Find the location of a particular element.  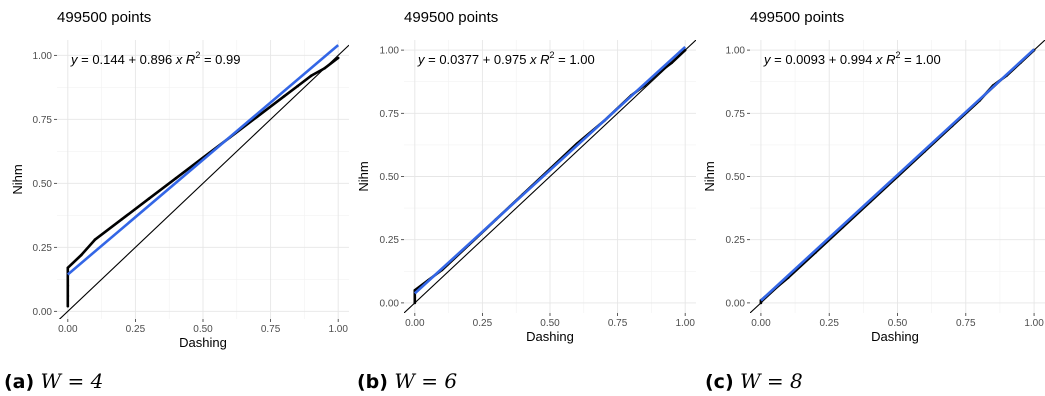

regression-equation: y = 0.0093 + 0.994 x R2 = 1.00 is located at coordinates (852, 58).